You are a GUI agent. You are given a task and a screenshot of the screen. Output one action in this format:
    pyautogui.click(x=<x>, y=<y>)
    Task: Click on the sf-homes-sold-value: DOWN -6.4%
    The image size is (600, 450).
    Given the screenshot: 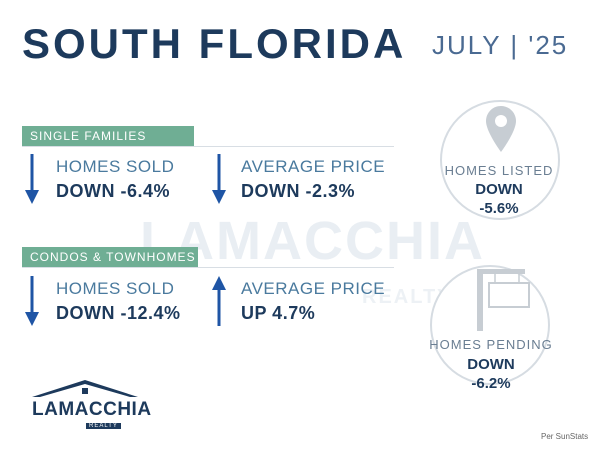 What is the action you would take?
    pyautogui.click(x=113, y=191)
    